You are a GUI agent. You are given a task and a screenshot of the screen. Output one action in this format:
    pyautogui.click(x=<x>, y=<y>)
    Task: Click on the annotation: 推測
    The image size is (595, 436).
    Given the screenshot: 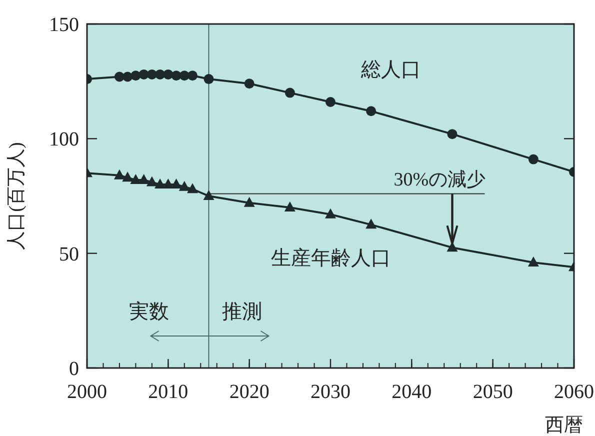 What is the action you would take?
    pyautogui.click(x=242, y=312)
    